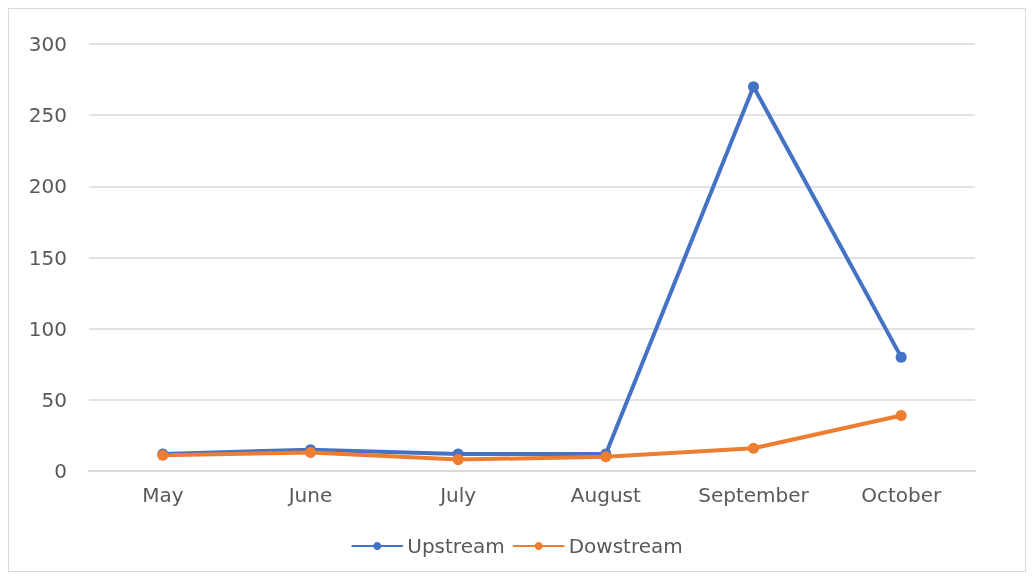 This screenshot has height=582, width=1036. What do you see at coordinates (47, 186) in the screenshot?
I see `y-tick-label: 200` at bounding box center [47, 186].